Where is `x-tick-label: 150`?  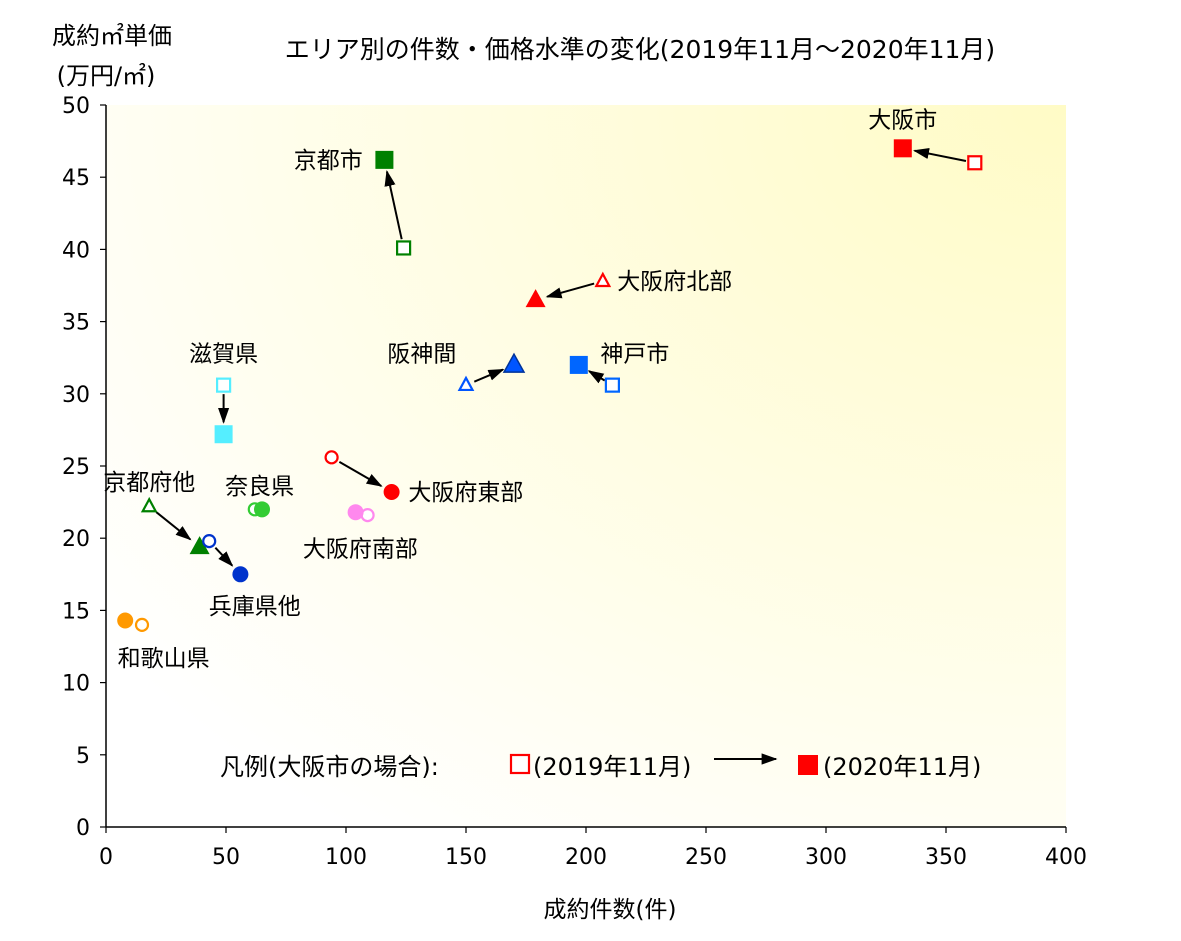
x-tick-label: 150 is located at coordinates (466, 857).